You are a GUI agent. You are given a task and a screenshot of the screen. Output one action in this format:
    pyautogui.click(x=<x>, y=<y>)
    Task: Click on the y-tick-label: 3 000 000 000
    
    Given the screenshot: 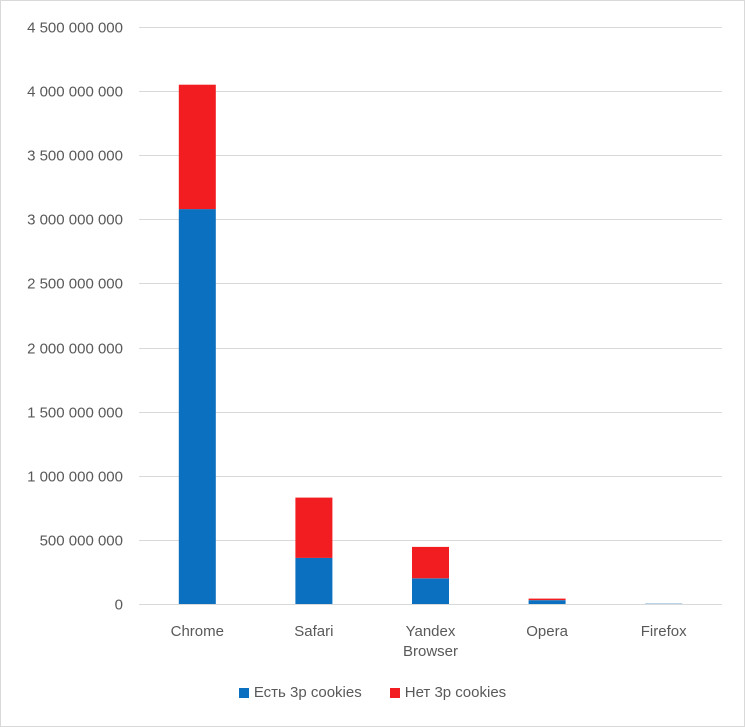 What is the action you would take?
    pyautogui.click(x=75, y=220)
    